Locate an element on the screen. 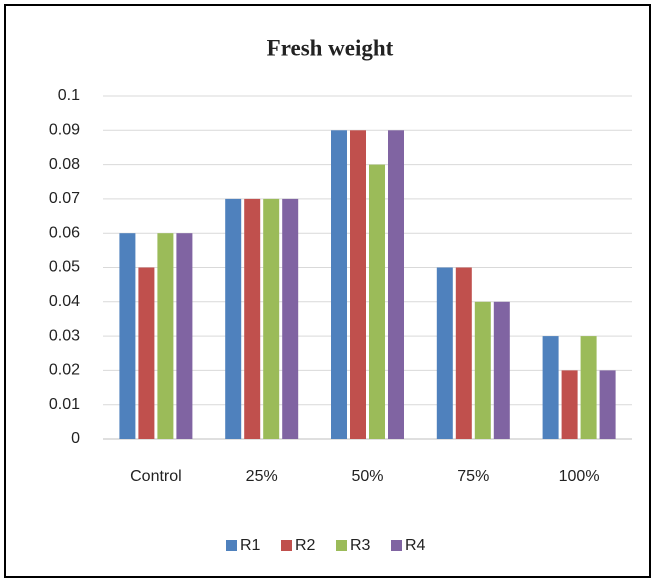 The image size is (657, 587). y-tick-label: 0.09 is located at coordinates (64, 130).